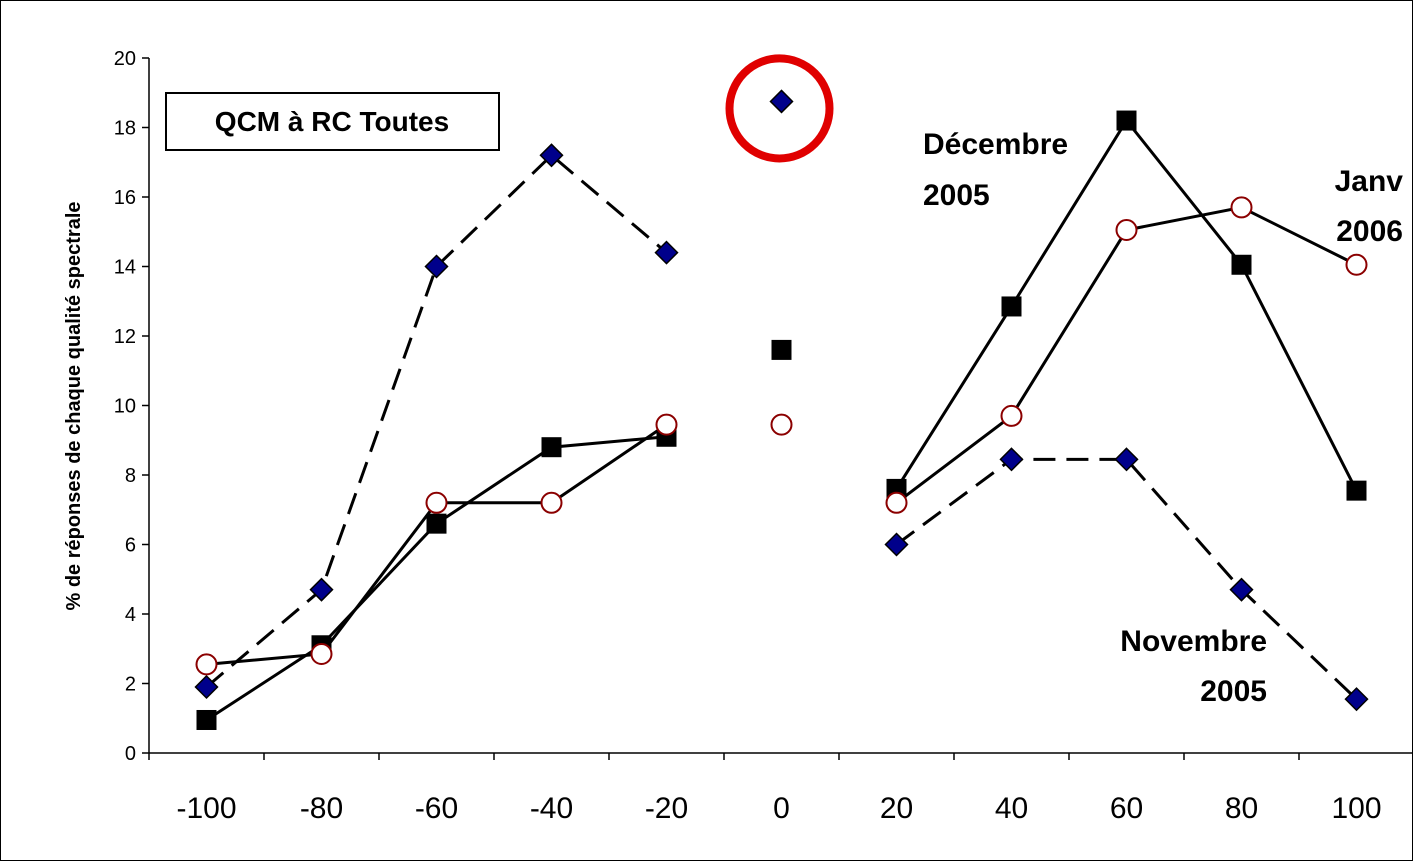 The image size is (1413, 862). Describe the element at coordinates (1126, 579) in the screenshot. I see `series-line-nov2005` at that location.